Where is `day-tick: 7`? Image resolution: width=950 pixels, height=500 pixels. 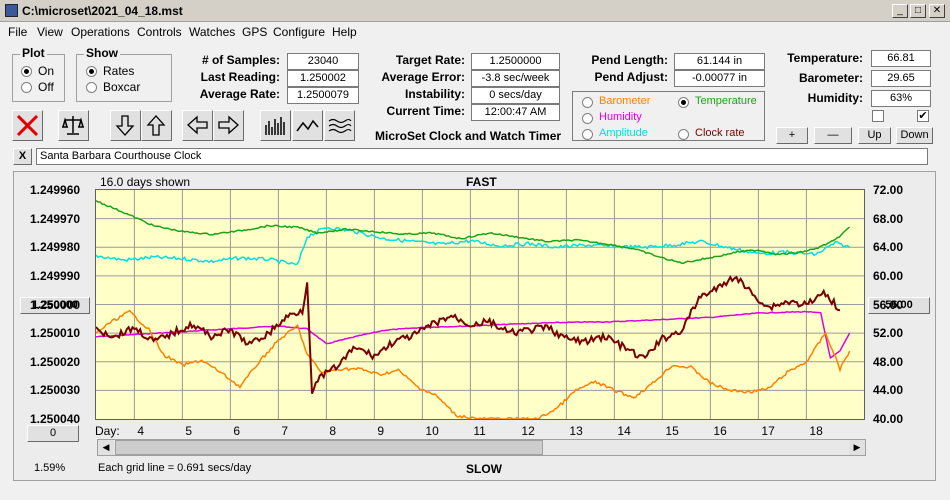 day-tick: 7 is located at coordinates (285, 431).